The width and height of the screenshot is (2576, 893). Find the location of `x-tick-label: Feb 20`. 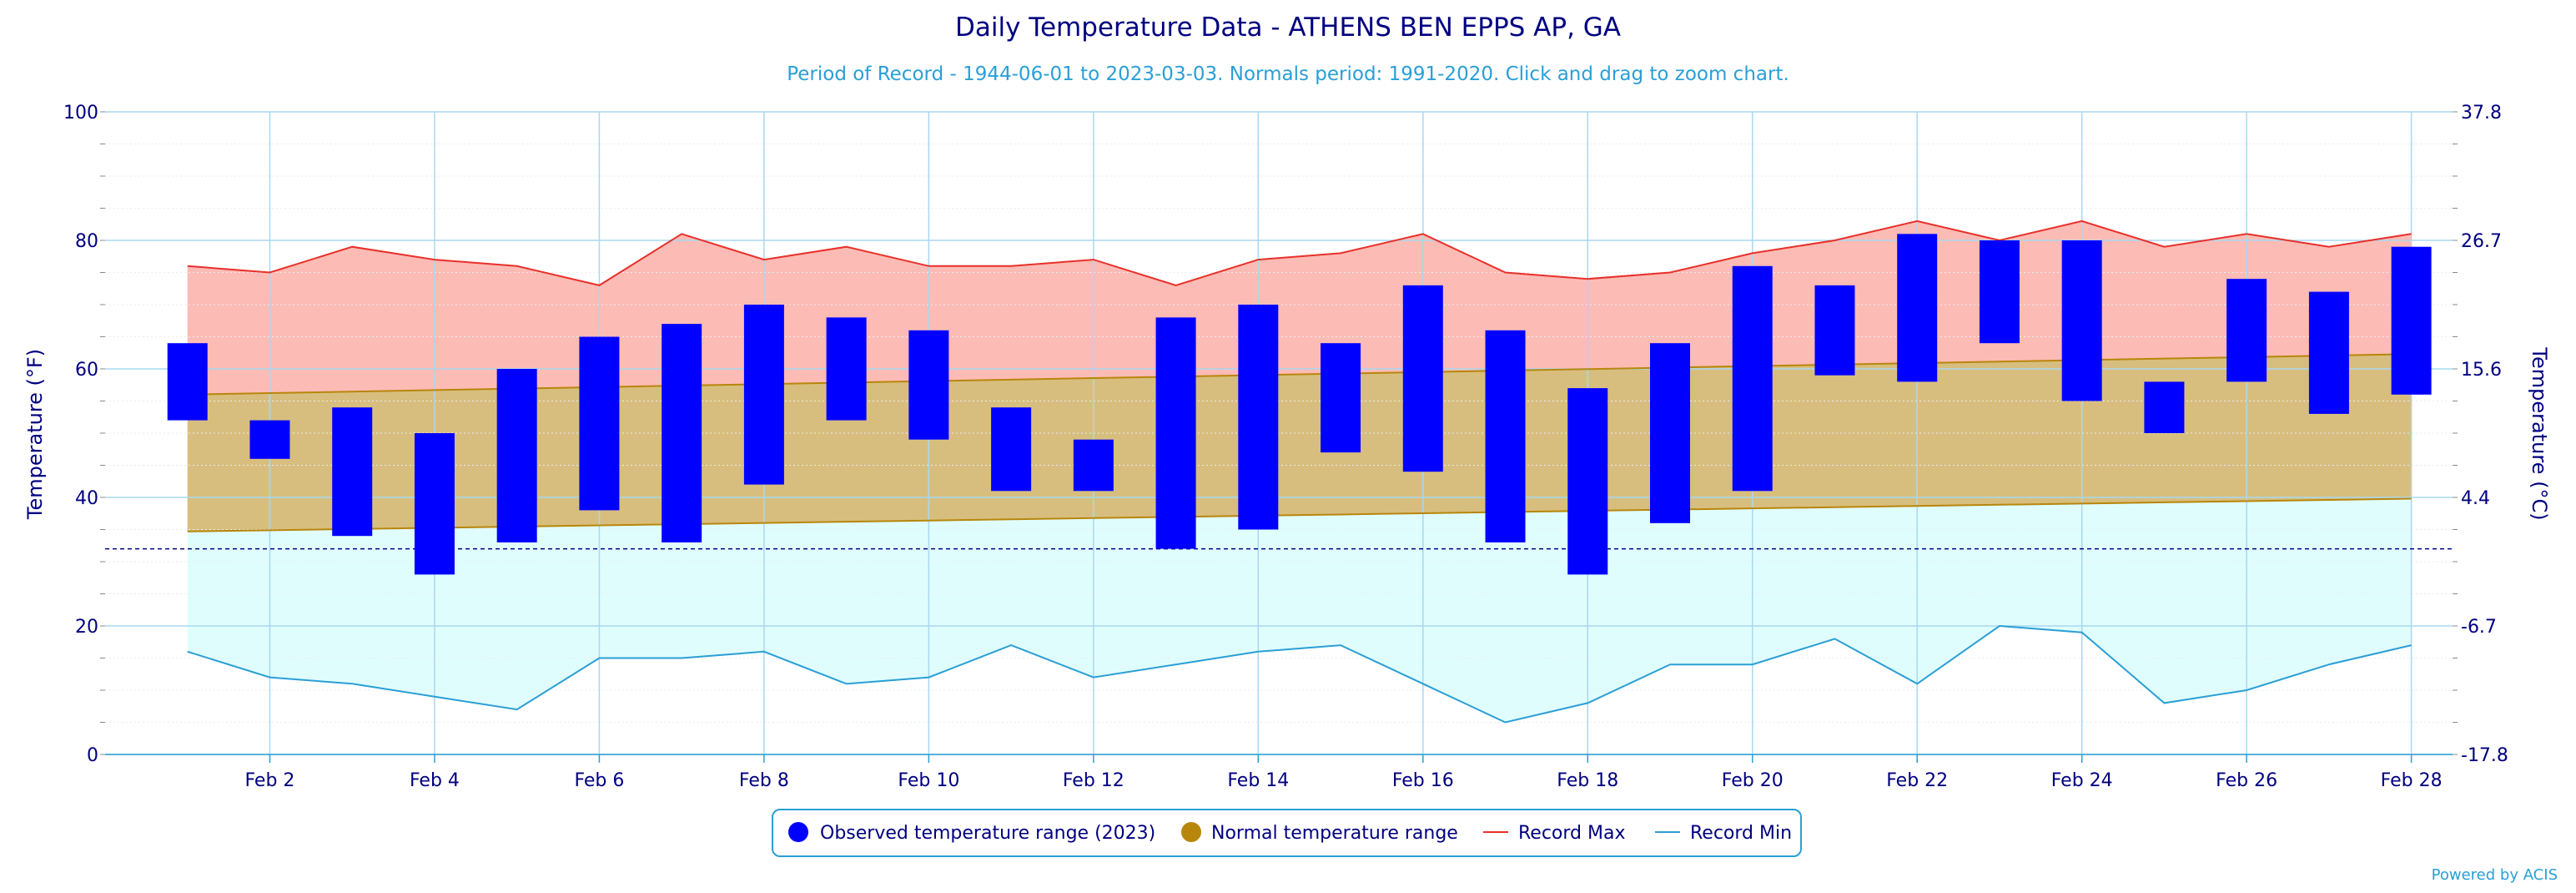

x-tick-label: Feb 20 is located at coordinates (1753, 780).